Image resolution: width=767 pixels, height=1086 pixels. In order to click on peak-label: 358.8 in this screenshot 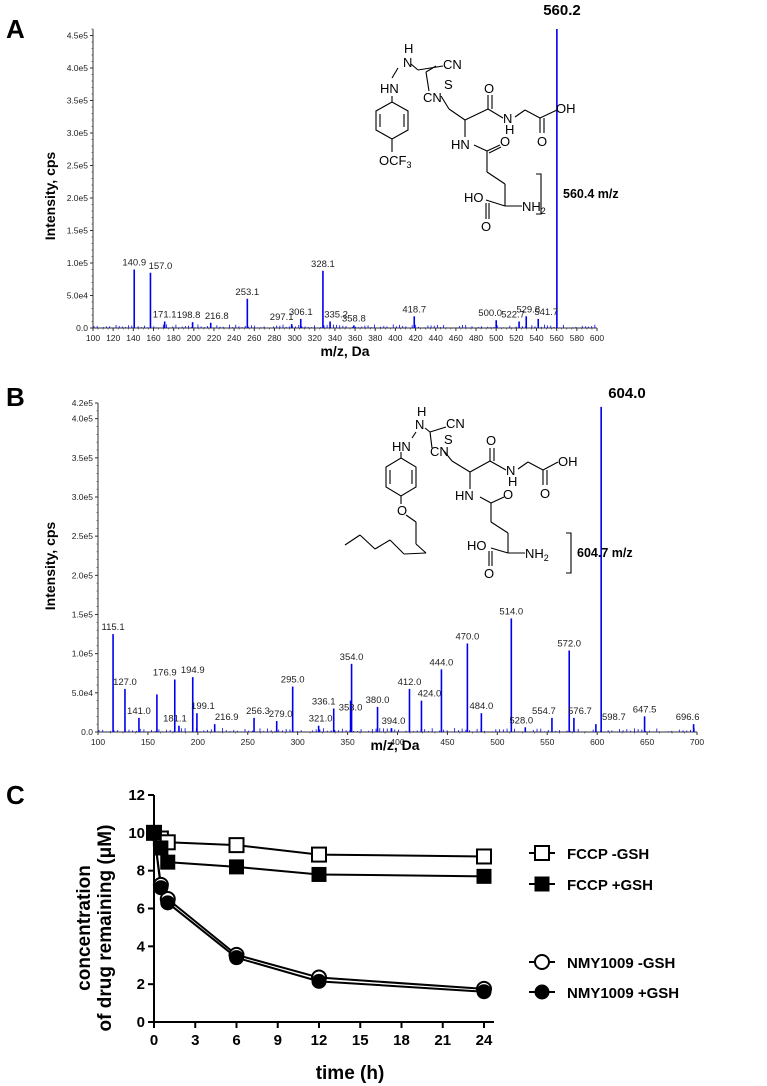, I will do `click(354, 318)`.